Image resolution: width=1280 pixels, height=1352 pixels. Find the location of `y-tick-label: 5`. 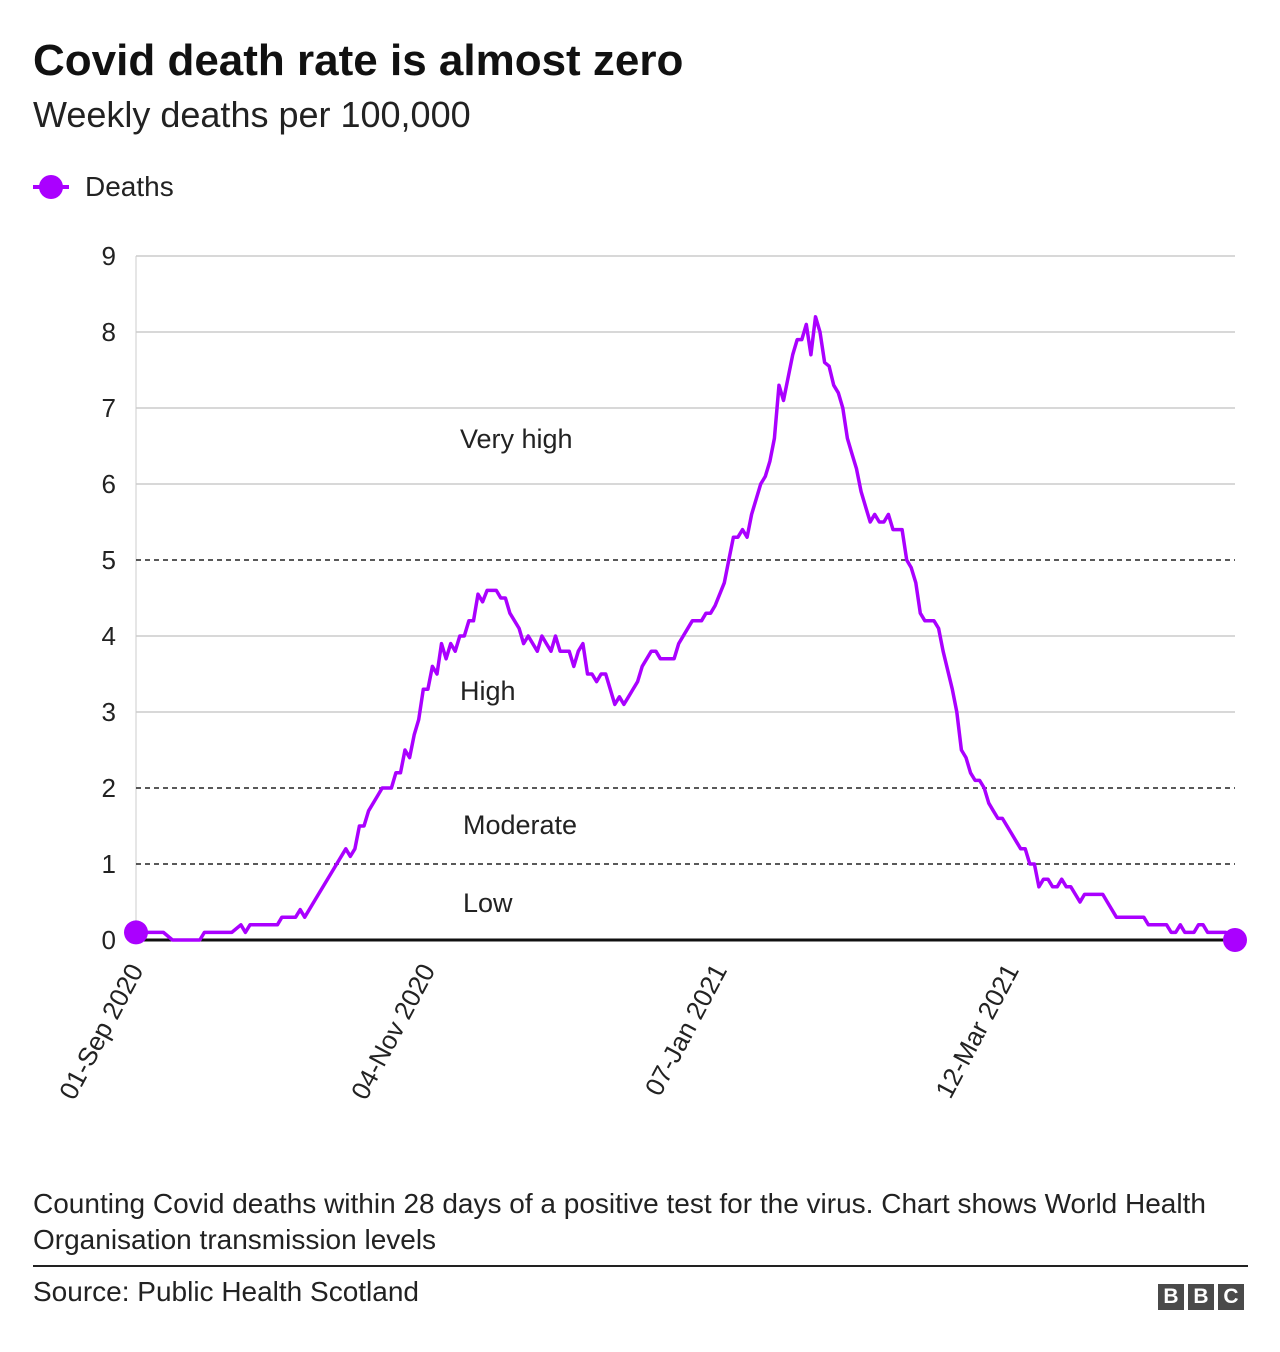

y-tick-label: 5 is located at coordinates (109, 560).